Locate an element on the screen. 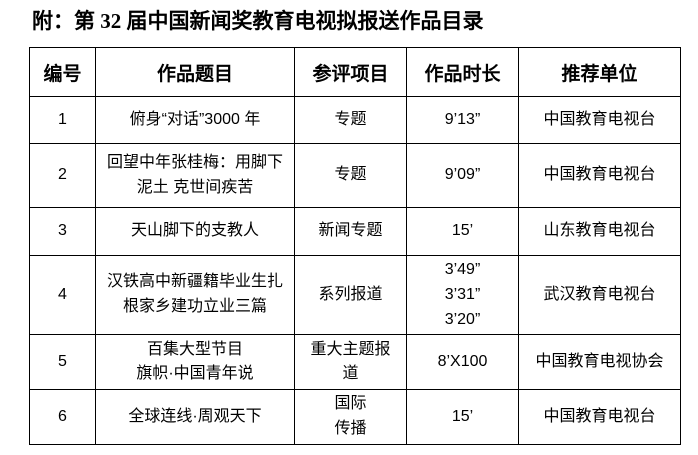 The width and height of the screenshot is (698, 455). table-row: 3 天山脚下的支教人 新闻专题 15’ 山东教育电视台 is located at coordinates (355, 231).